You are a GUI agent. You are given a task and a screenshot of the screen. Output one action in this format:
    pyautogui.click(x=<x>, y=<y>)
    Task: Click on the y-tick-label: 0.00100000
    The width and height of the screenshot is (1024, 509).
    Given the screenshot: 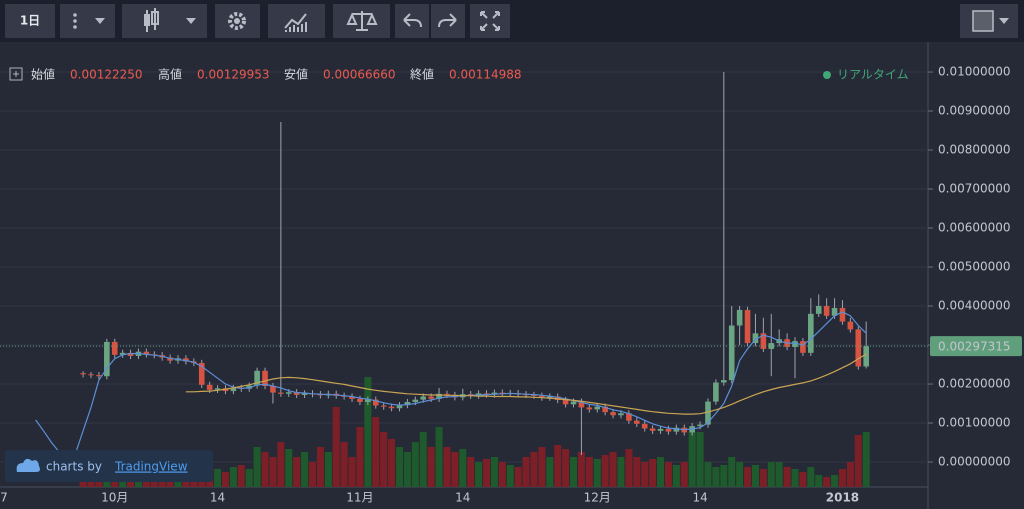 What is the action you would take?
    pyautogui.click(x=974, y=423)
    